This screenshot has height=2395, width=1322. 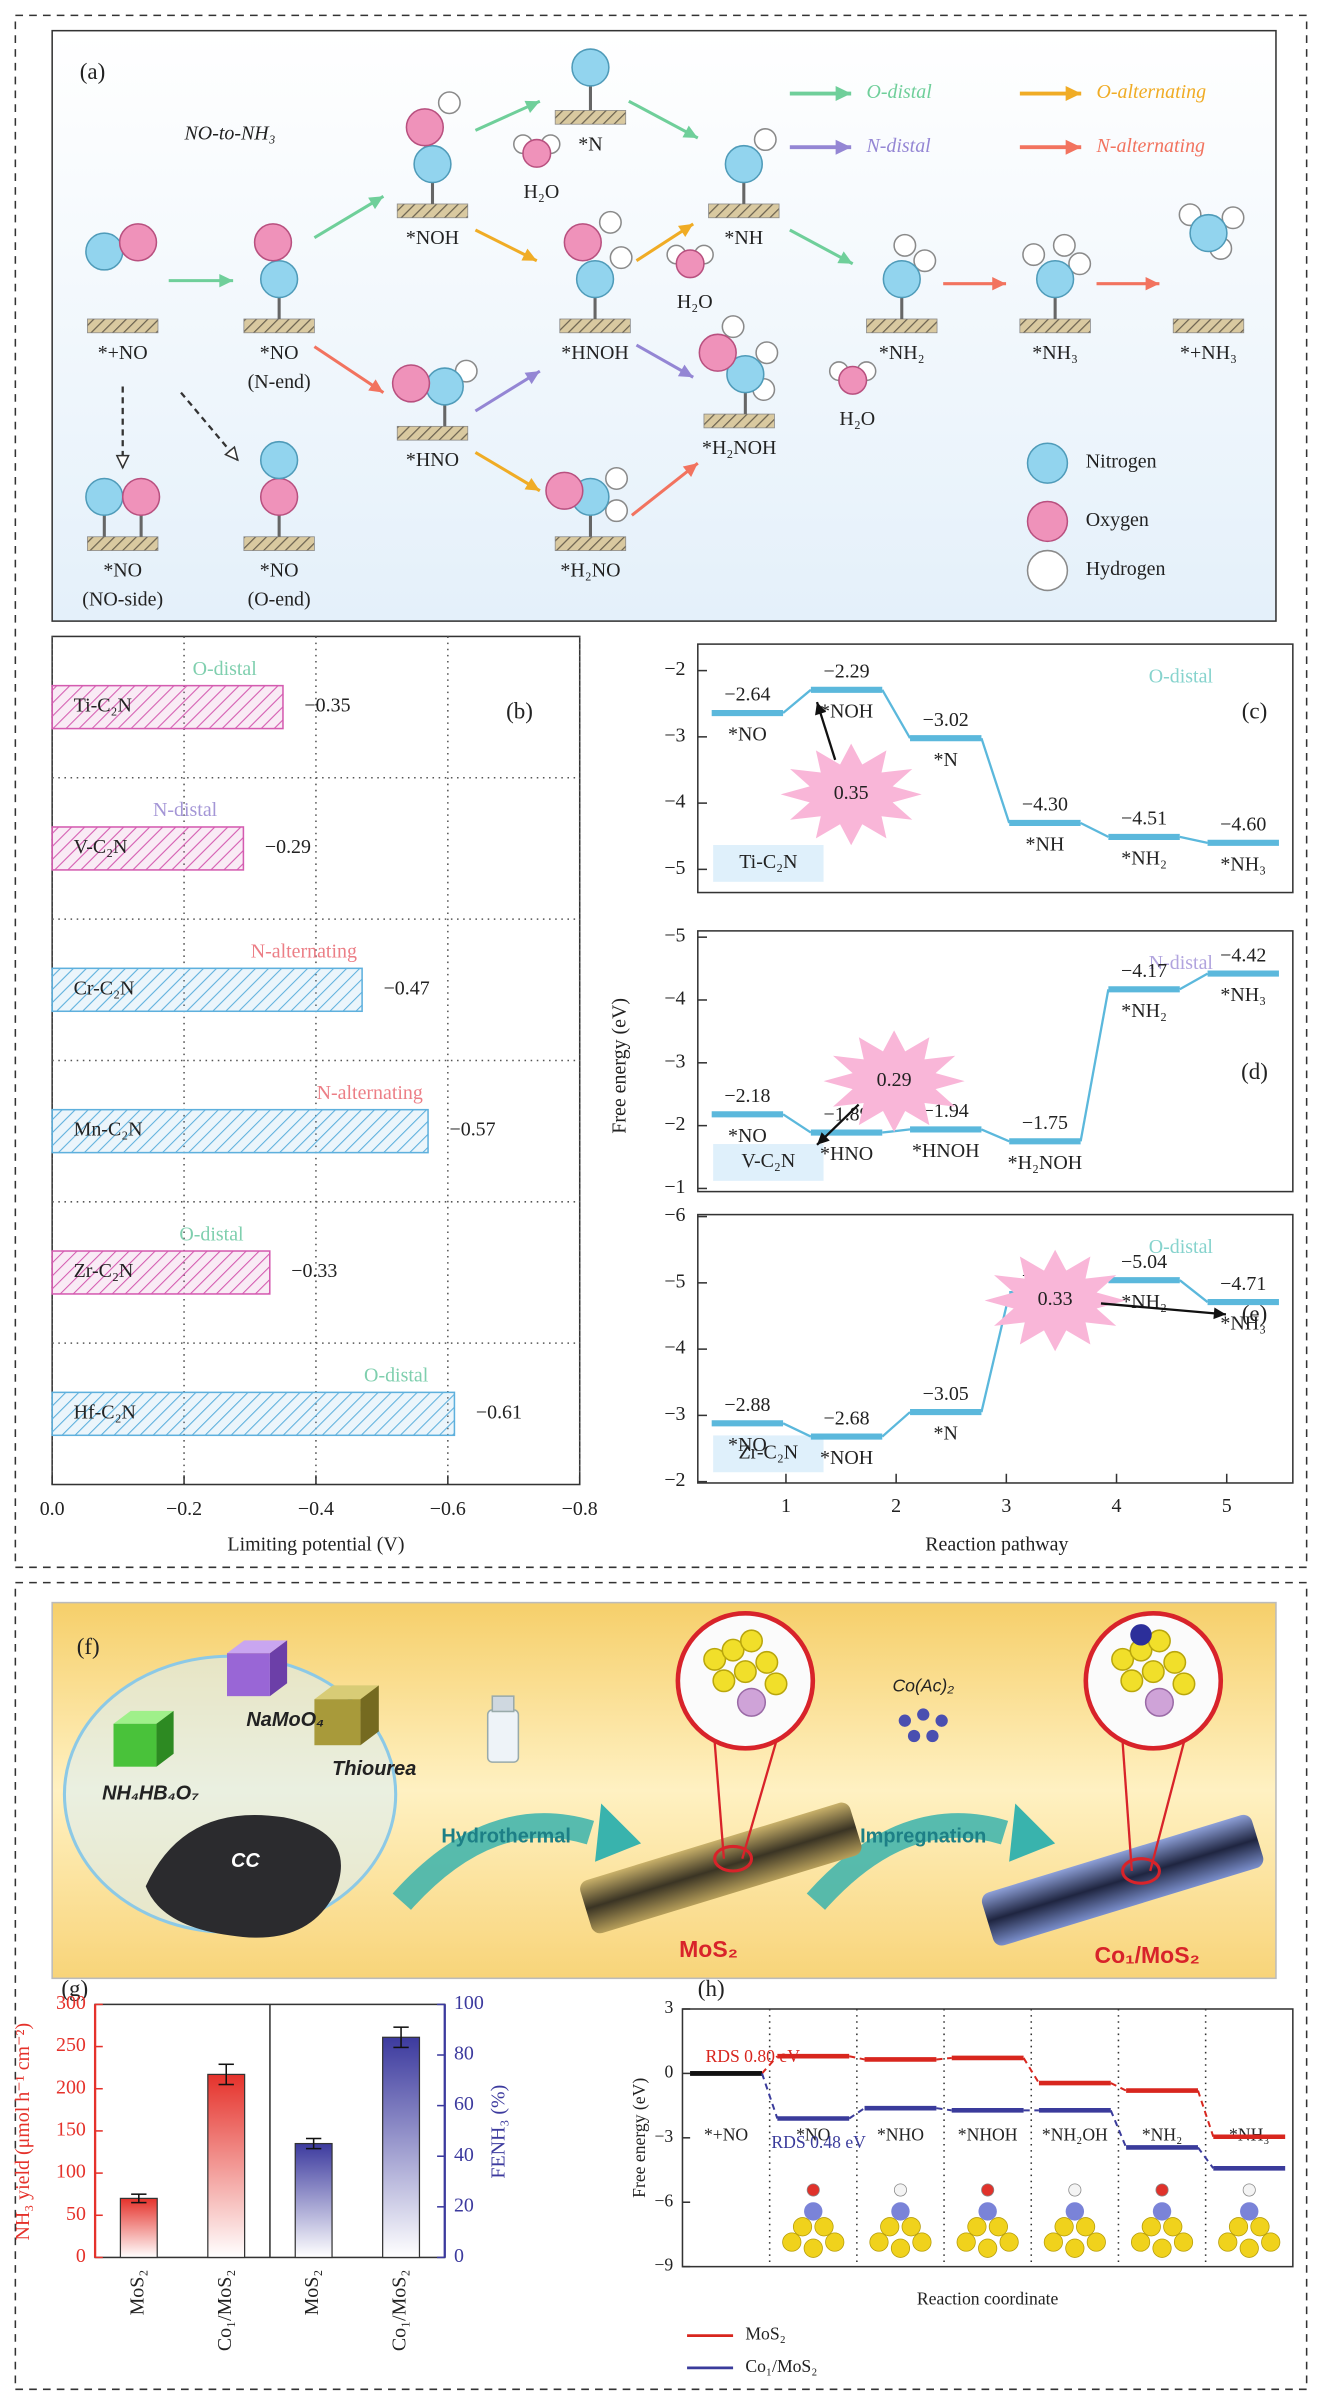 I want to click on value-label: −0.57, so click(x=473, y=1130).